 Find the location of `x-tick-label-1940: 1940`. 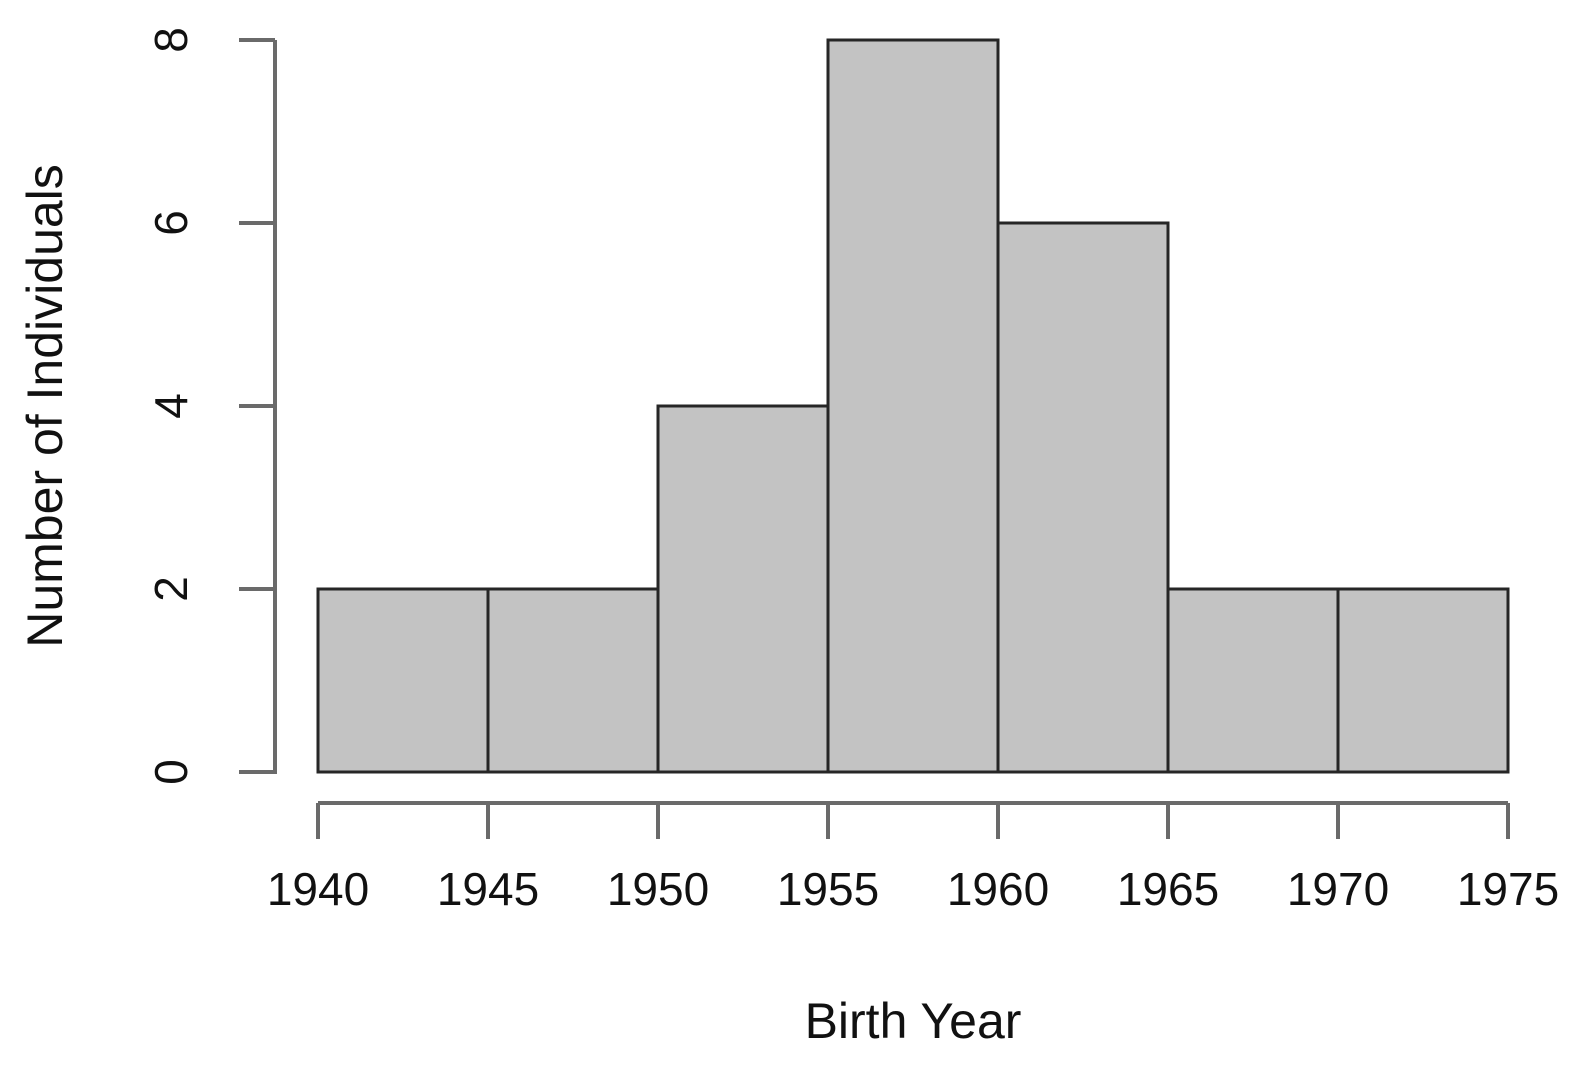

x-tick-label-1940: 1940 is located at coordinates (318, 889).